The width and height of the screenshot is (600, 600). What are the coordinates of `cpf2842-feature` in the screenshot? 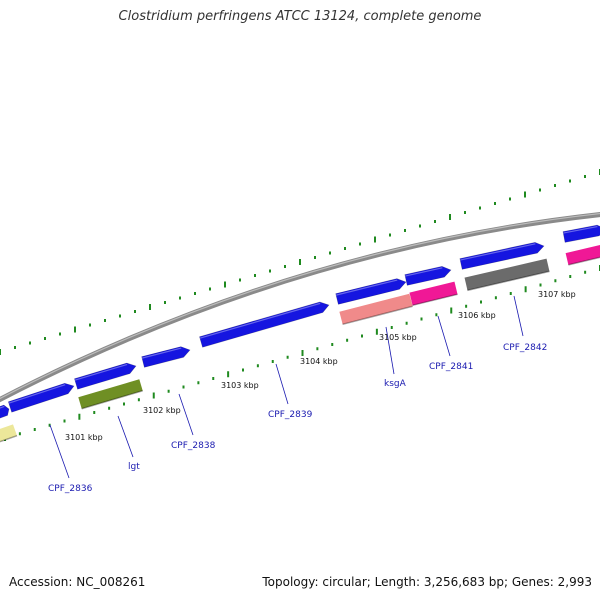 It's located at (507, 274).